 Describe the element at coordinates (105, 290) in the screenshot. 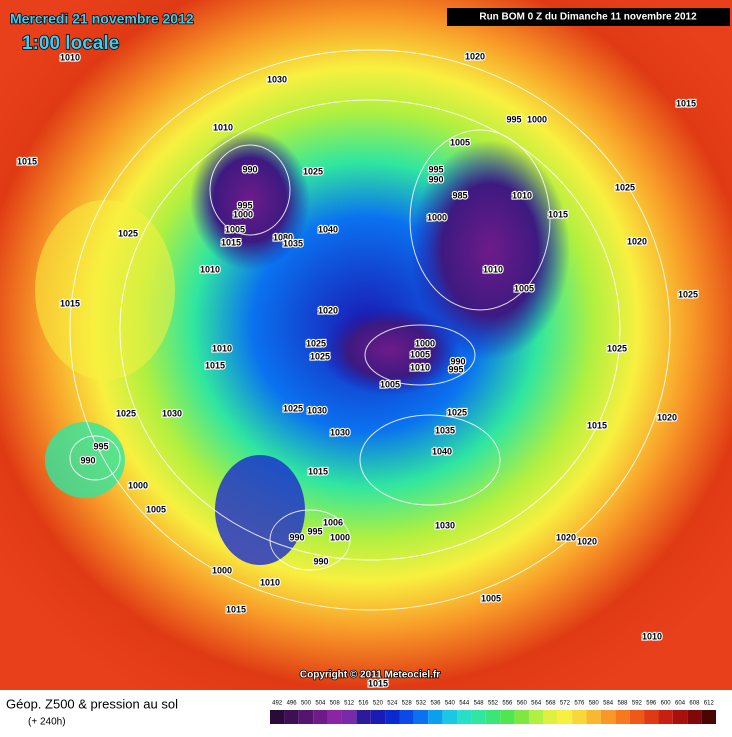

I see `ridge` at that location.